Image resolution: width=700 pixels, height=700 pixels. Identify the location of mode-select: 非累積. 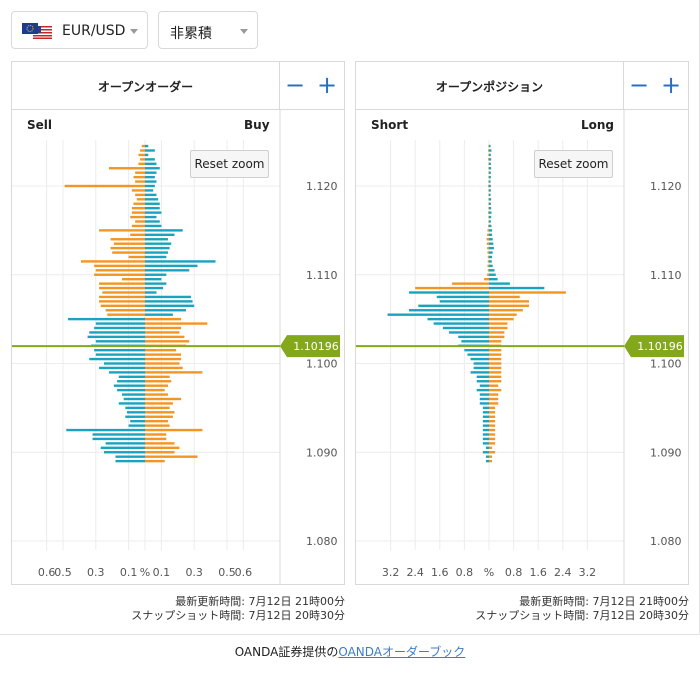
(208, 30).